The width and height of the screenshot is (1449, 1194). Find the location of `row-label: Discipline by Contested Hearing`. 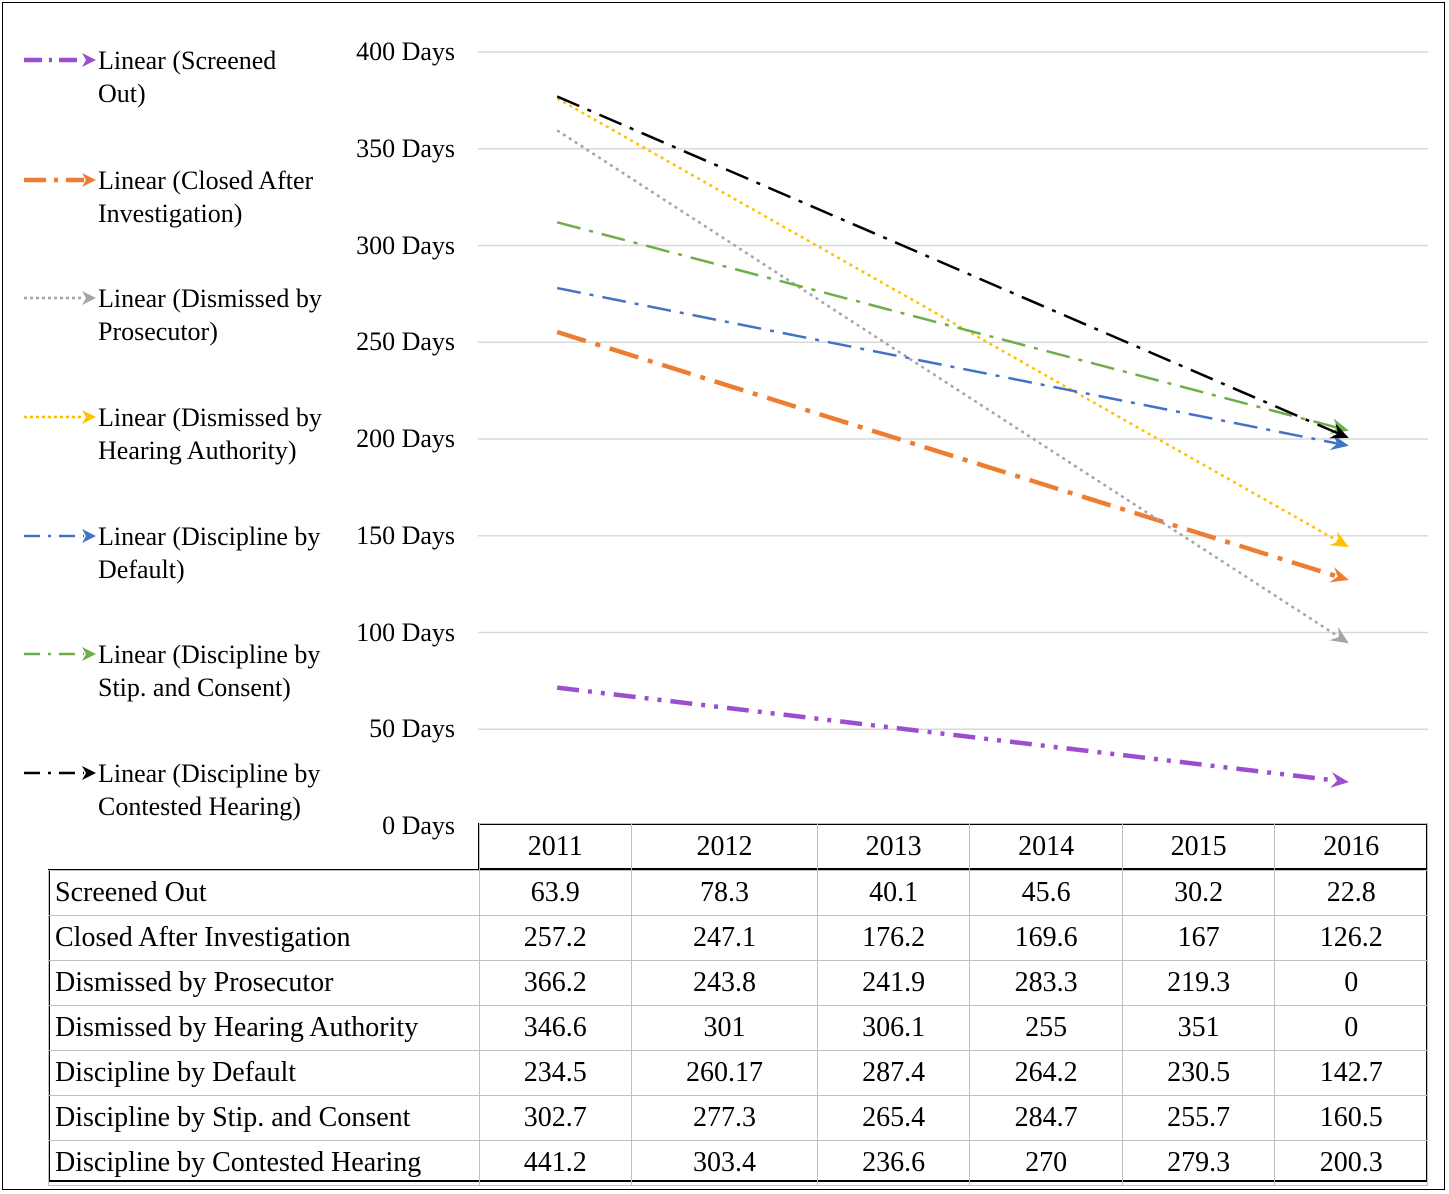

row-label: Discipline by Contested Hearing is located at coordinates (264, 1163).